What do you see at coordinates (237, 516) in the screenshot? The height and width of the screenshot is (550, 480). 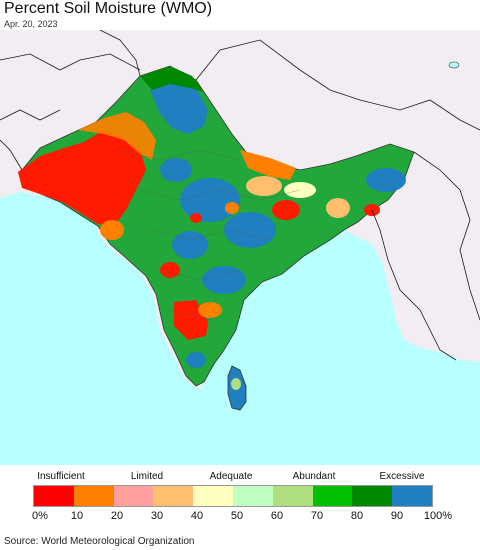 I see `legend-tick: 50` at bounding box center [237, 516].